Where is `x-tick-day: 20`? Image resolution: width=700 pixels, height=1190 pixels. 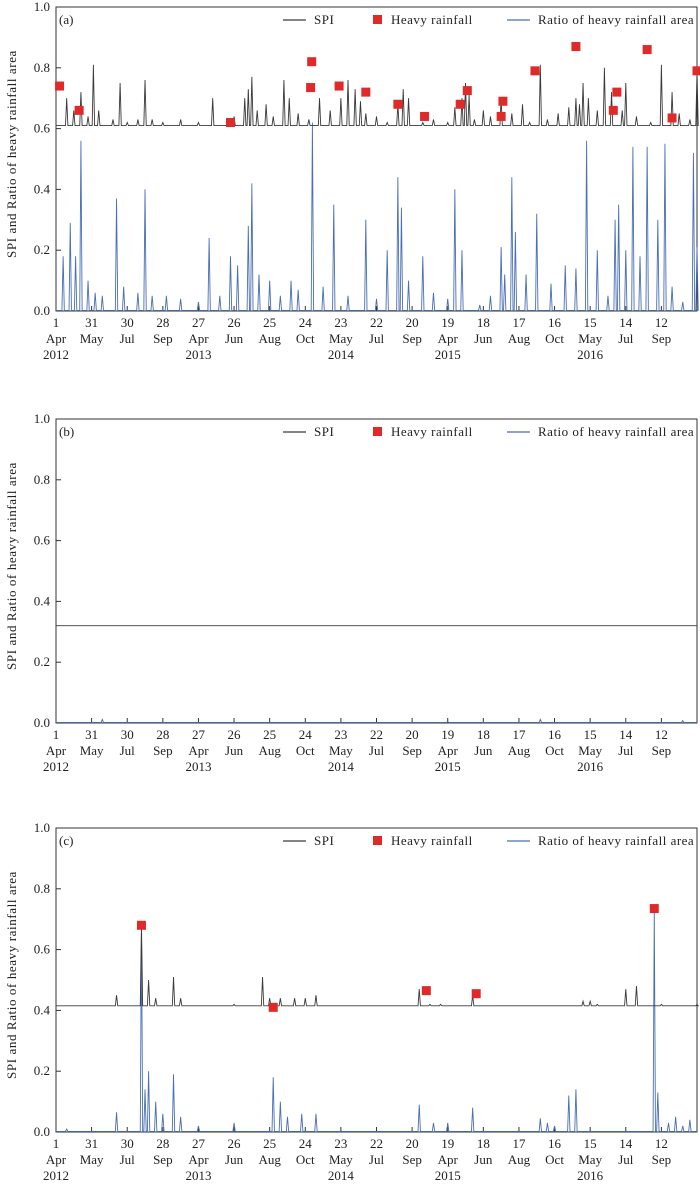 x-tick-day: 20 is located at coordinates (412, 1143).